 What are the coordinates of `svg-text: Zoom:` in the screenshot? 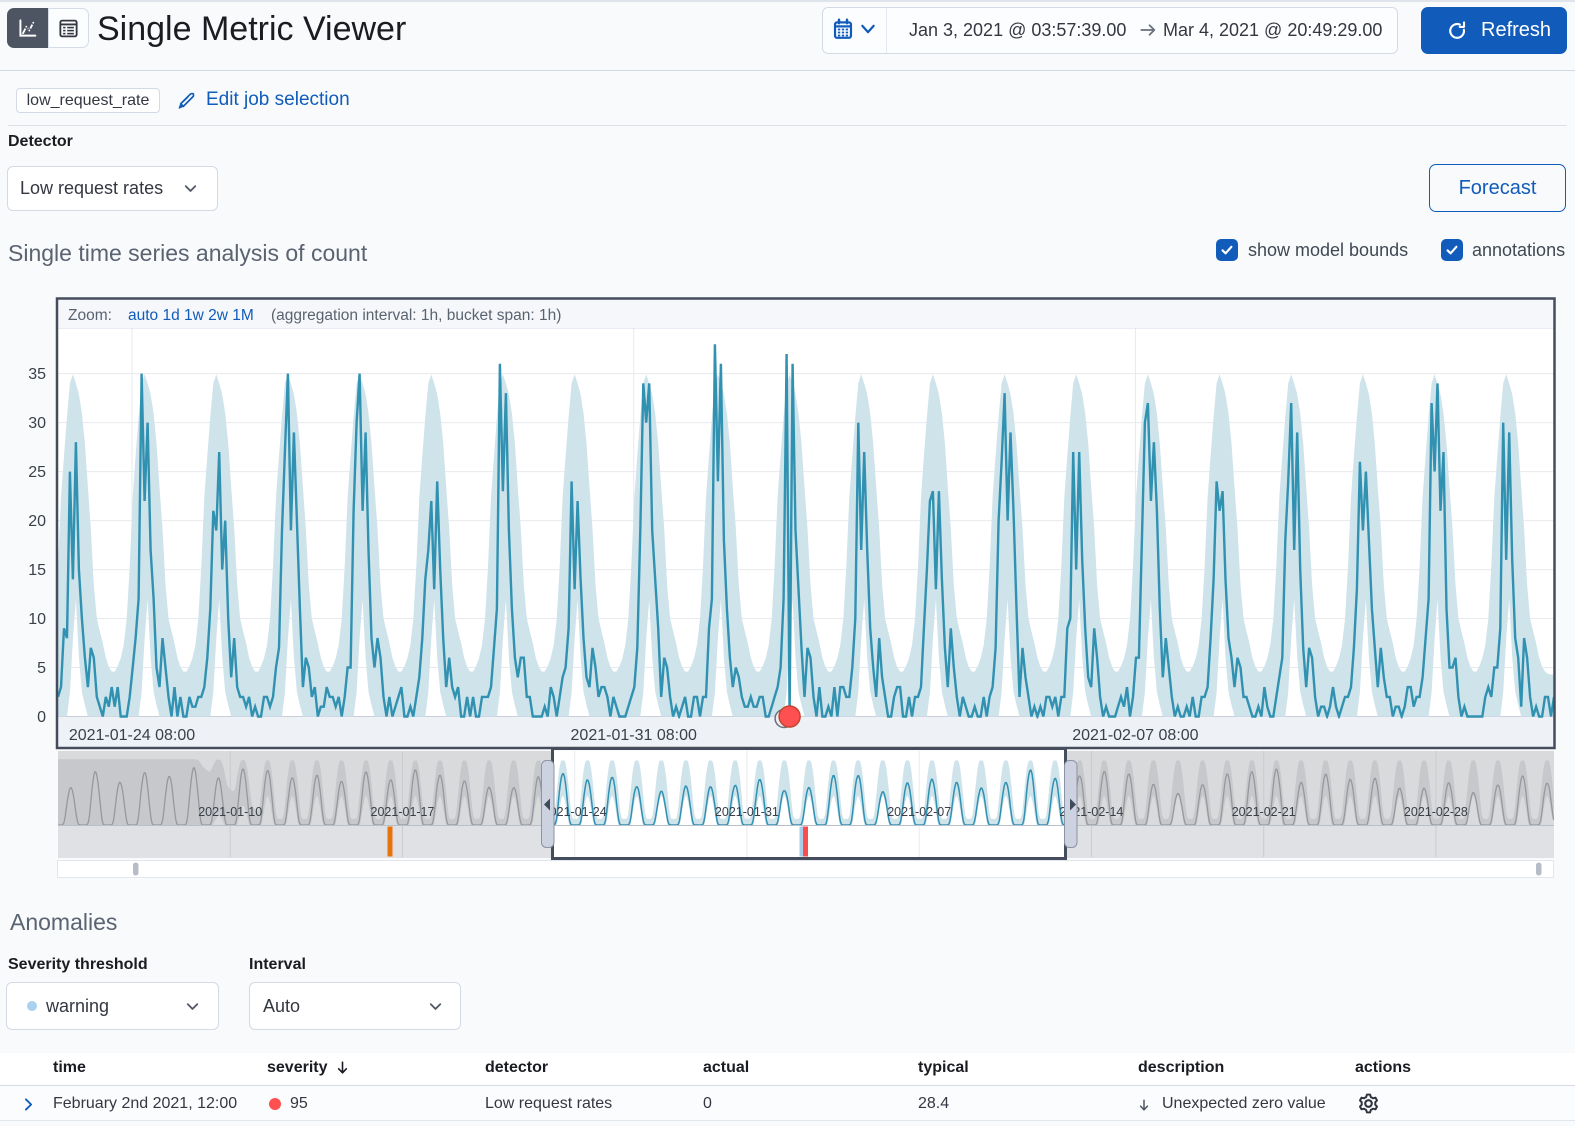 It's located at (90, 315).